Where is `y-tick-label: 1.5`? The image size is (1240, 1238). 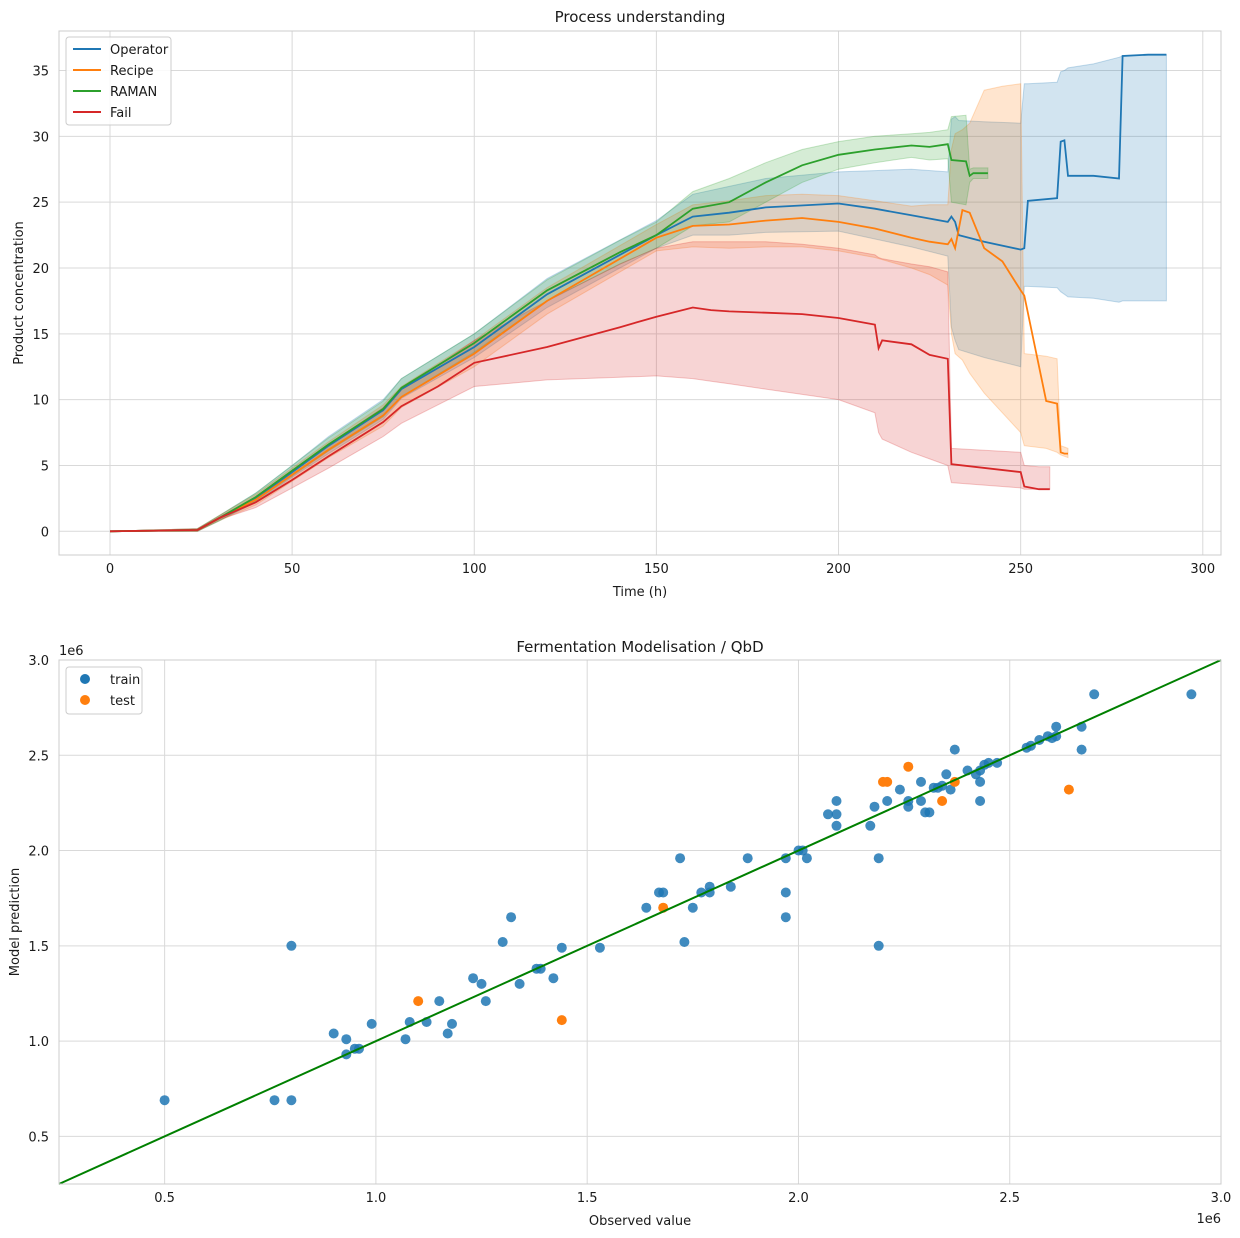
y-tick-label: 1.5 is located at coordinates (38, 947).